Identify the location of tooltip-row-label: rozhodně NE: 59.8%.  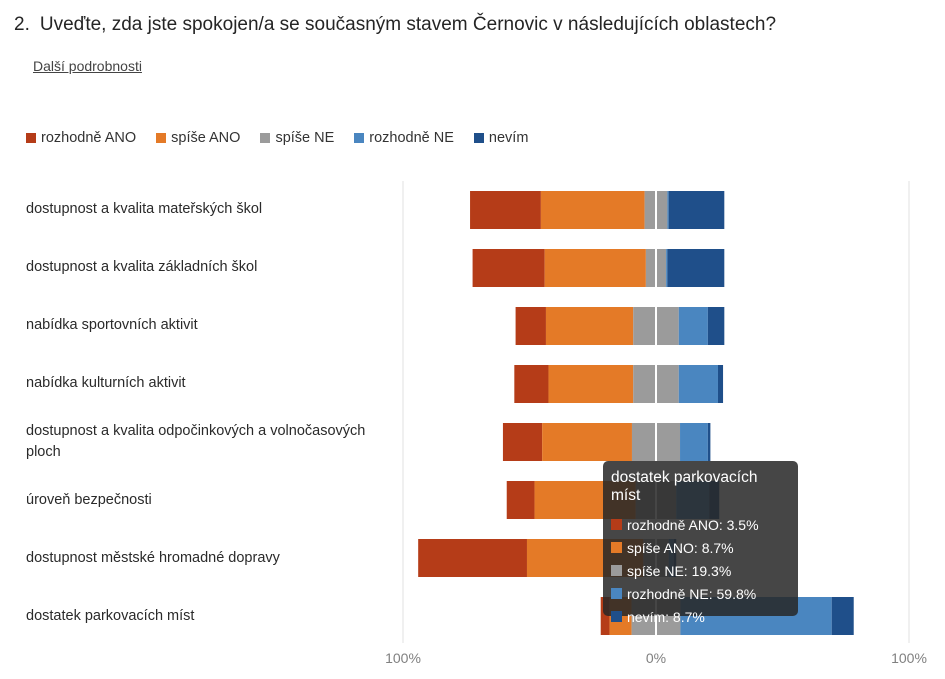
(692, 593).